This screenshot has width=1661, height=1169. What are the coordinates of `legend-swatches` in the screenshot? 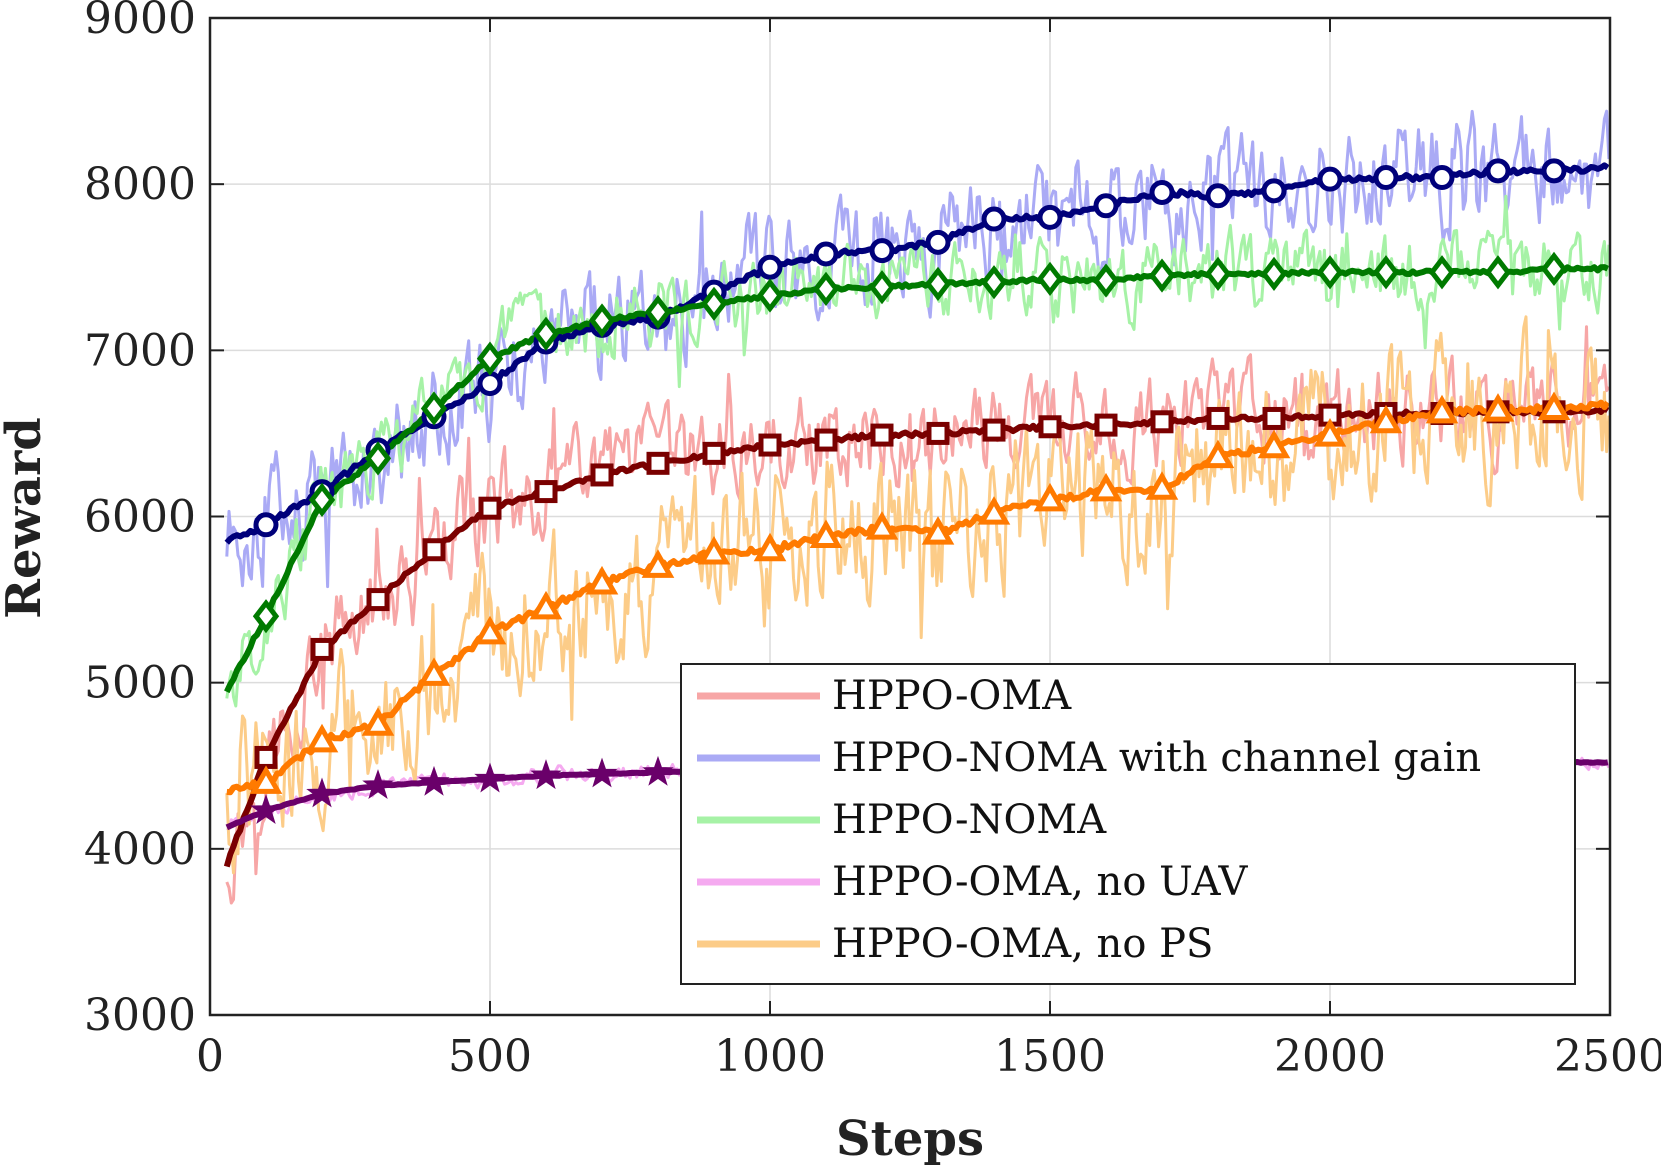 It's located at (758, 820).